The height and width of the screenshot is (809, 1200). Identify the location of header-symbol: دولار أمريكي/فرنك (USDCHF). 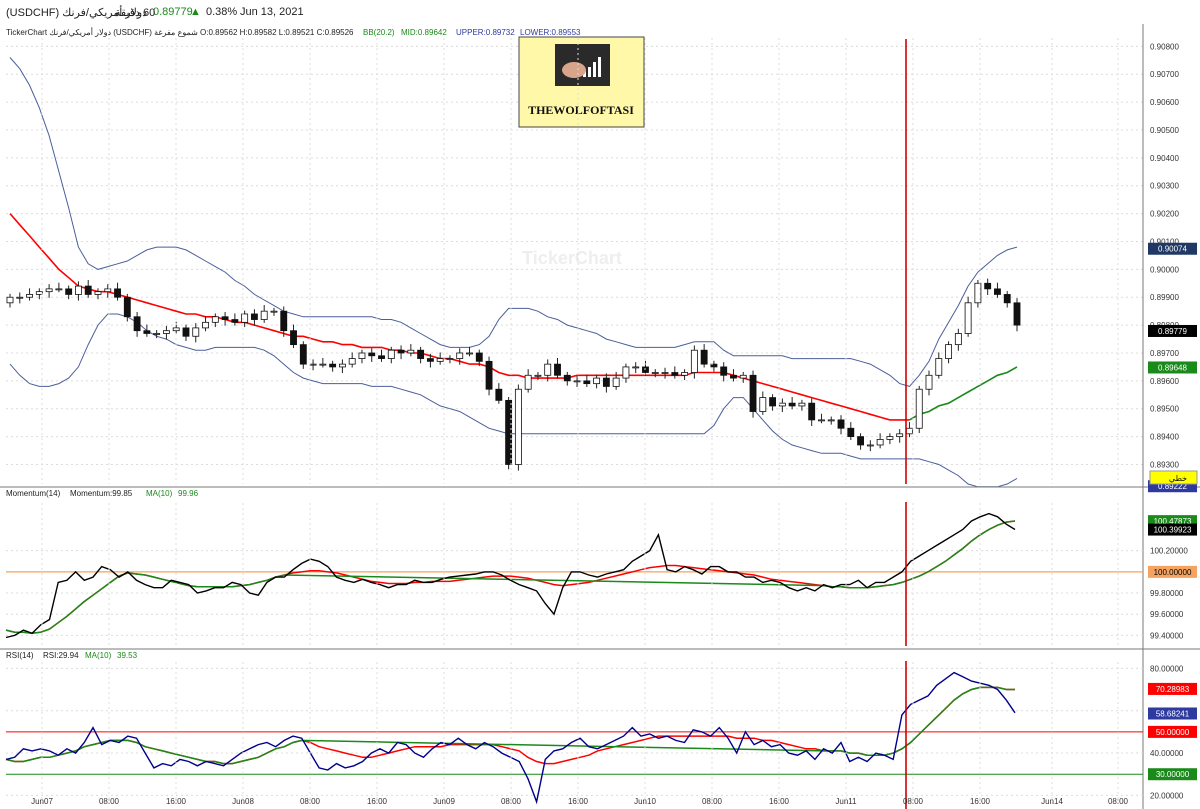
(77, 13).